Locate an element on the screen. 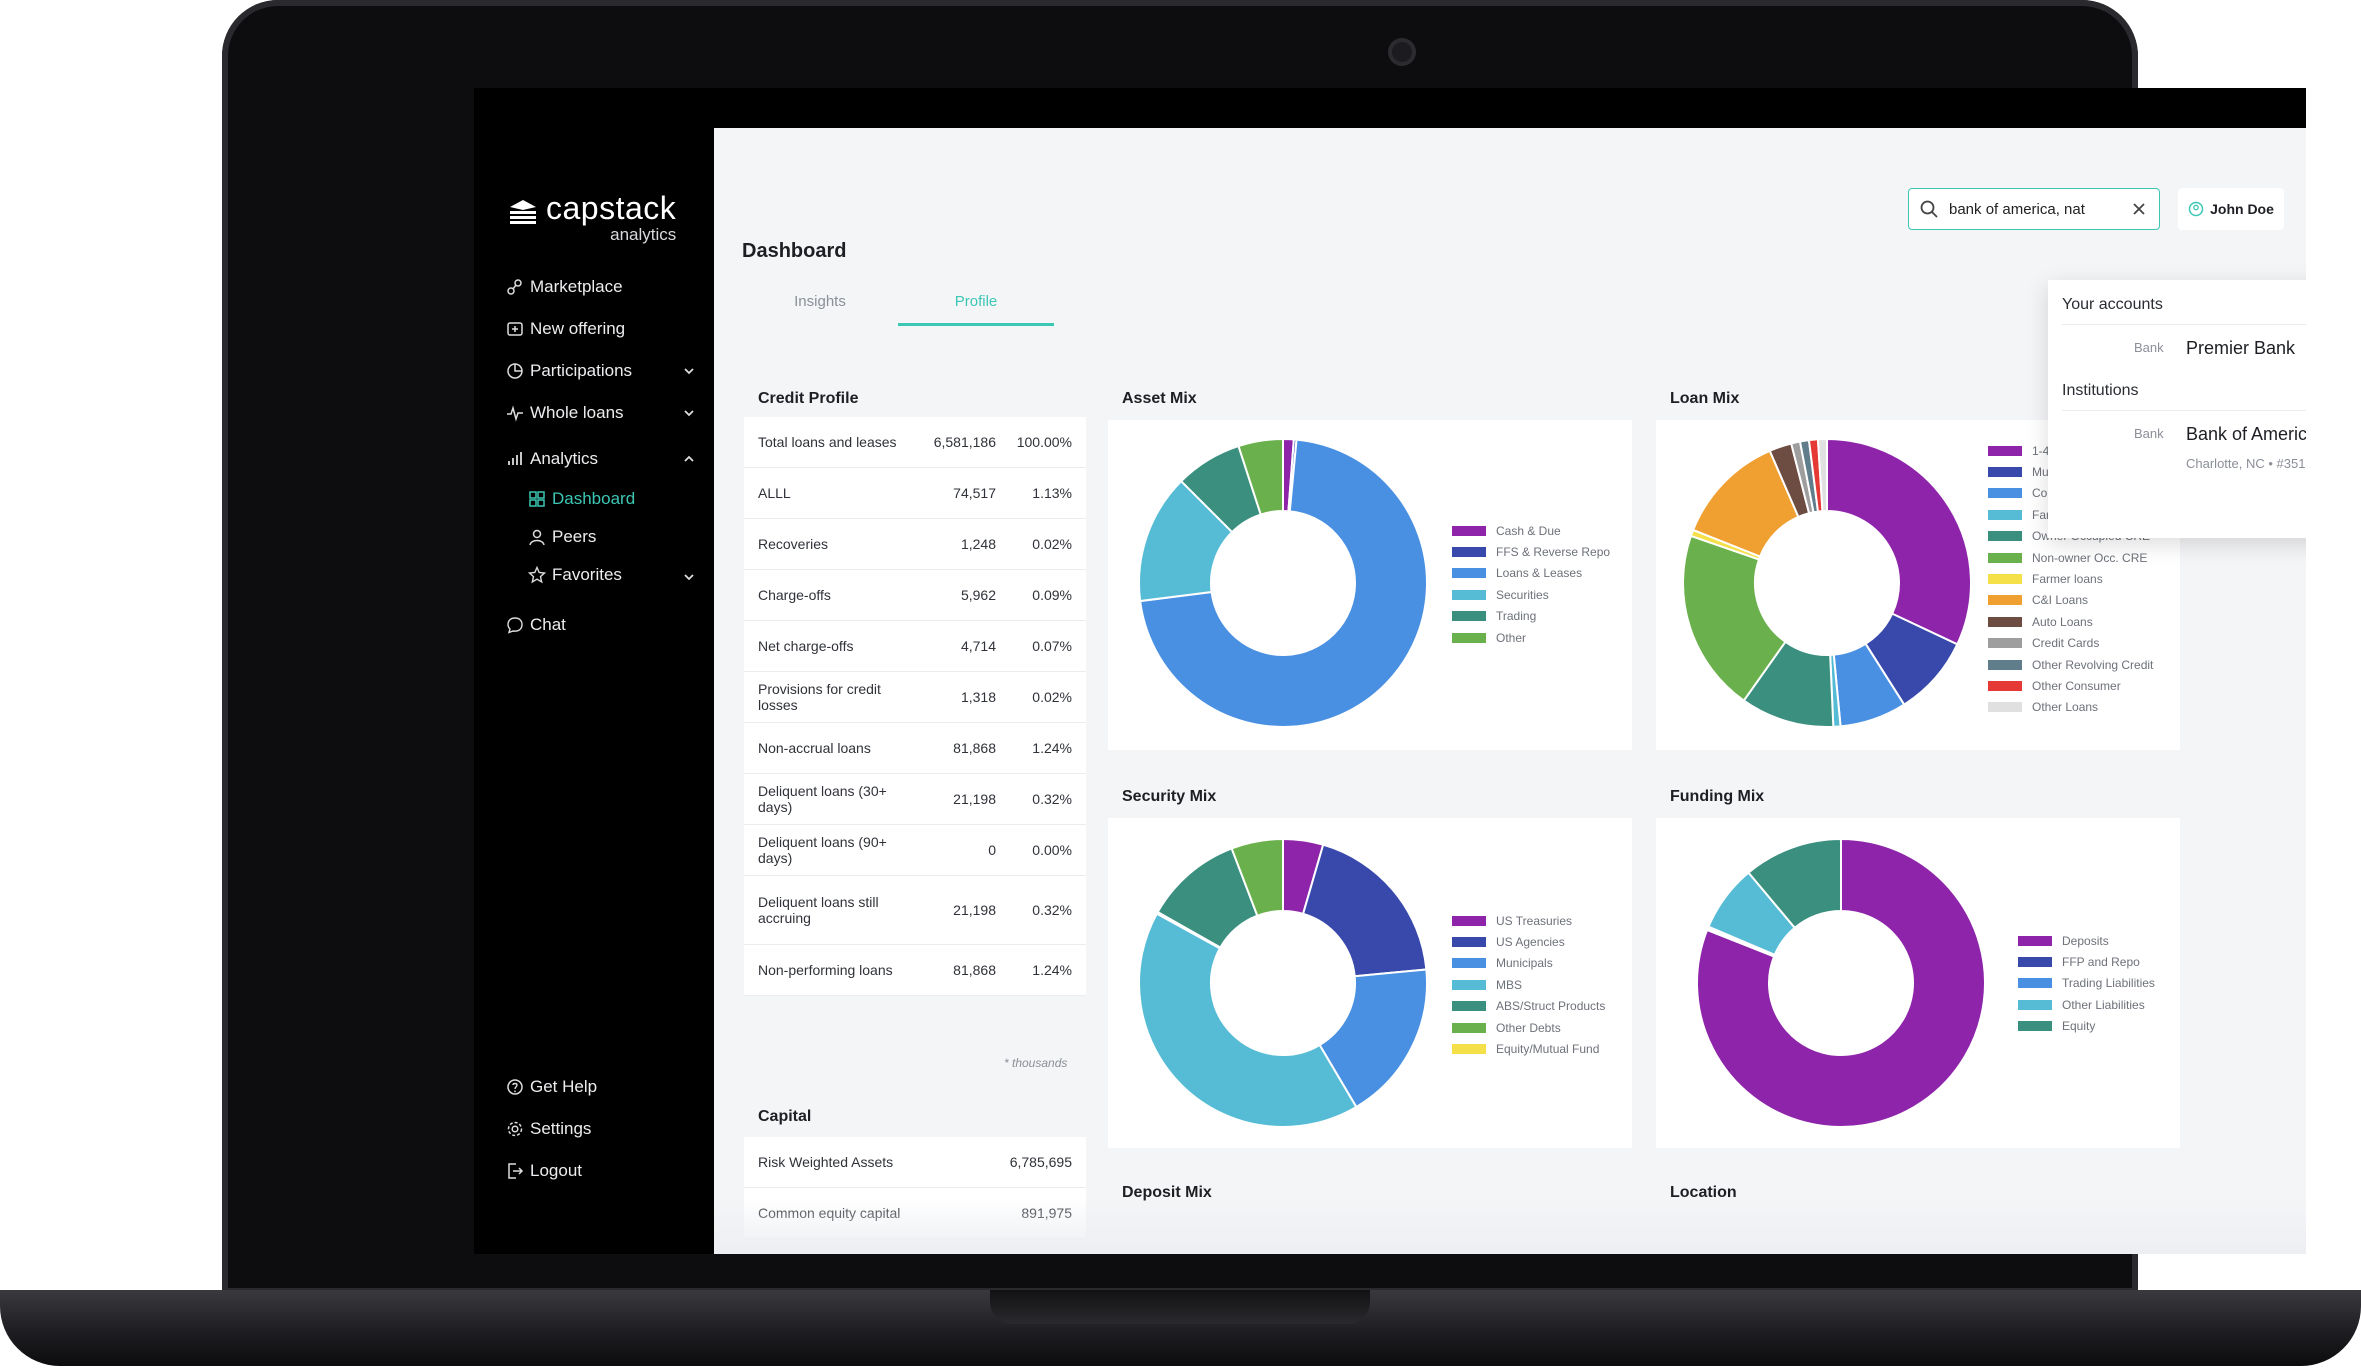 This screenshot has height=1368, width=2361. legend-item: Municipals is located at coordinates (1528, 963).